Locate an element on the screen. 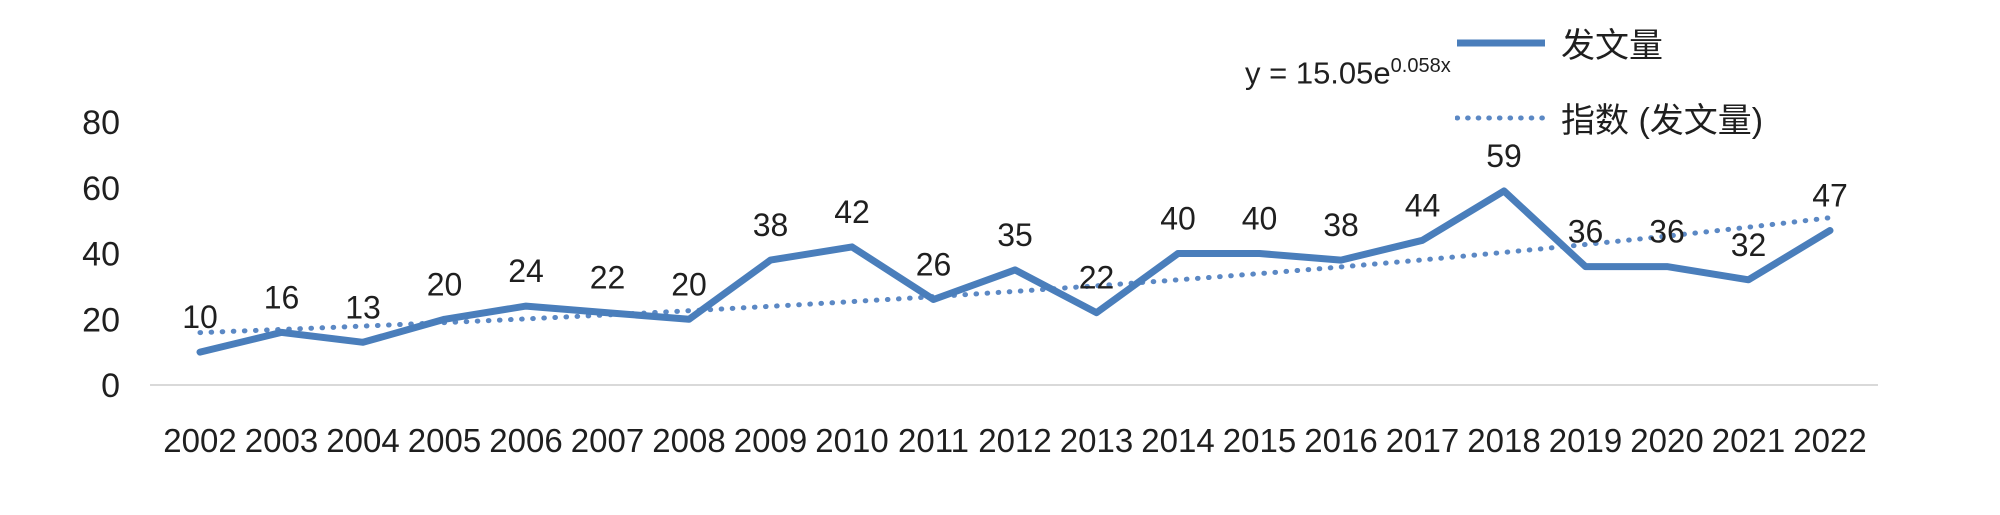 The image size is (2000, 515). x-tick-label: 2003 is located at coordinates (281, 440).